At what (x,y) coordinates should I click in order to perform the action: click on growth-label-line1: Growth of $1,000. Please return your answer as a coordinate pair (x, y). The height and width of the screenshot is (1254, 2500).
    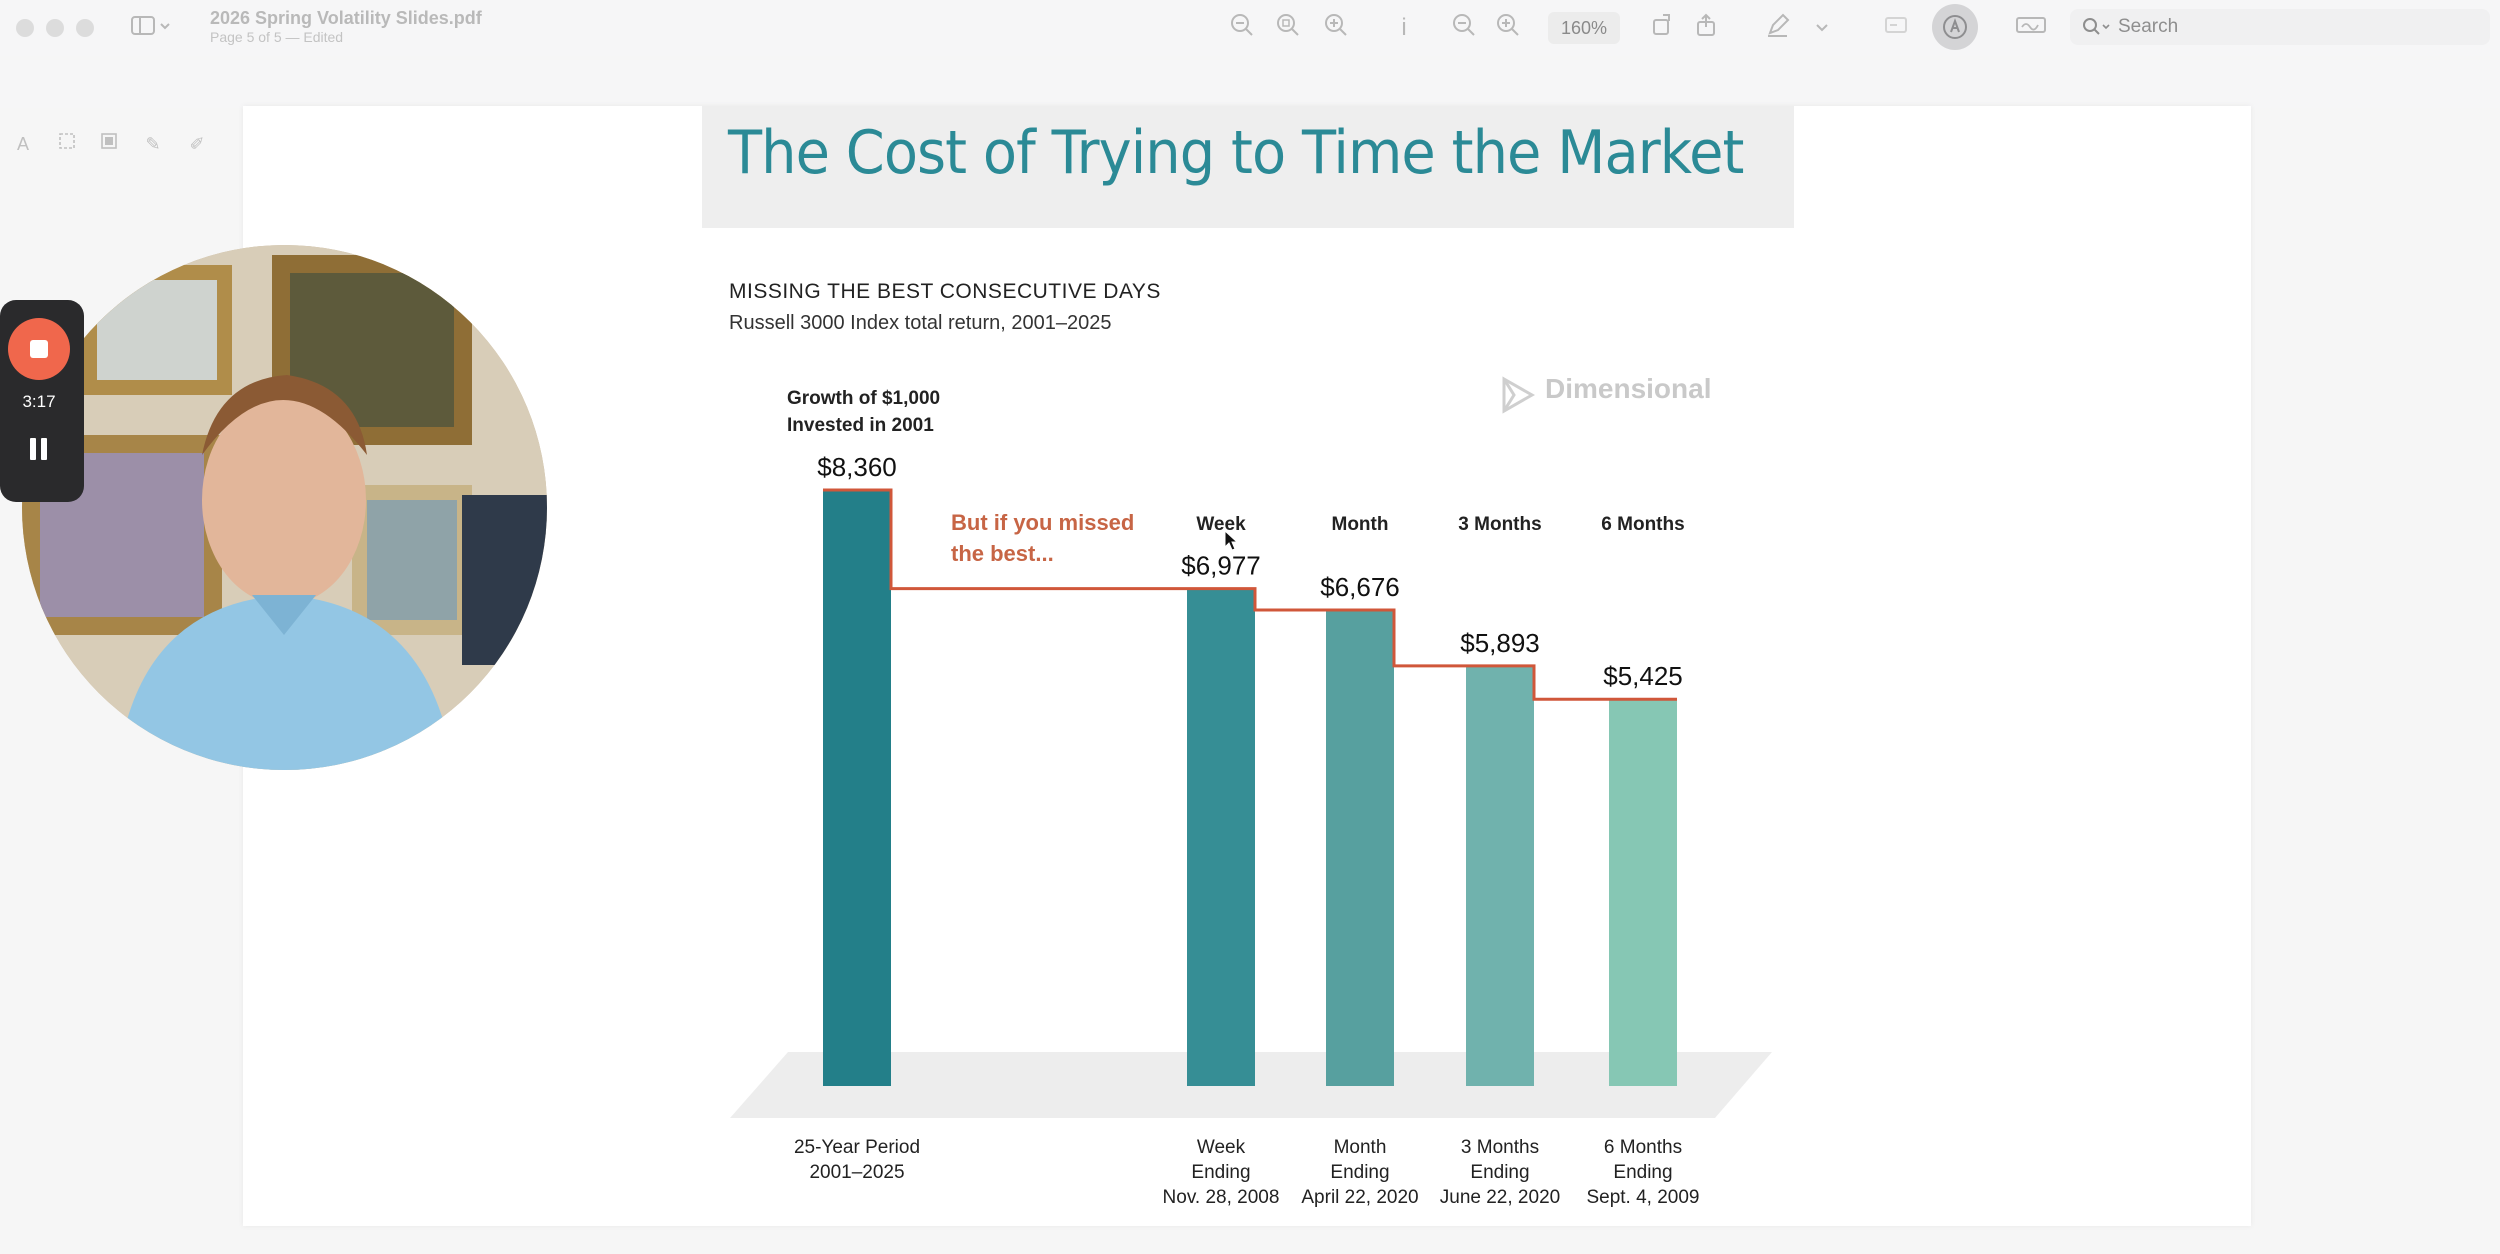
    Looking at the image, I should click on (863, 398).